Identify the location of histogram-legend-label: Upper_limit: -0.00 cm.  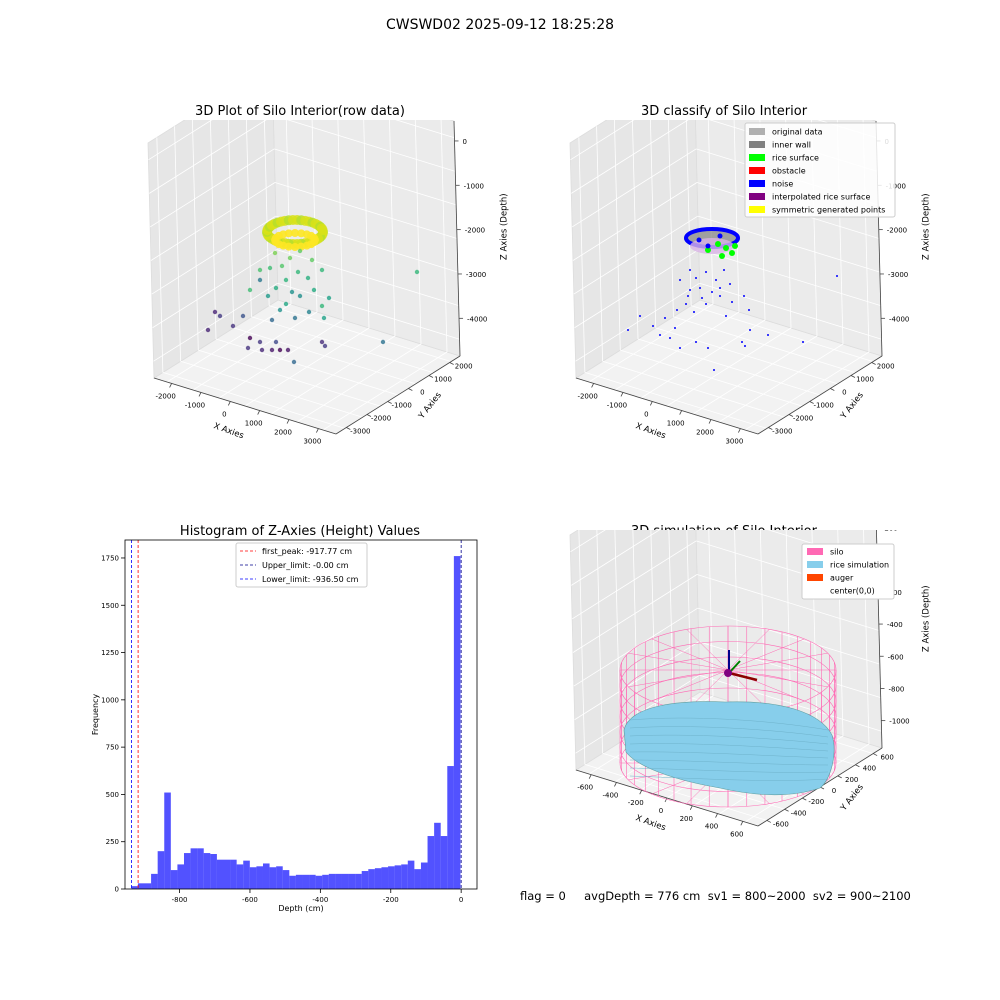
(305, 565).